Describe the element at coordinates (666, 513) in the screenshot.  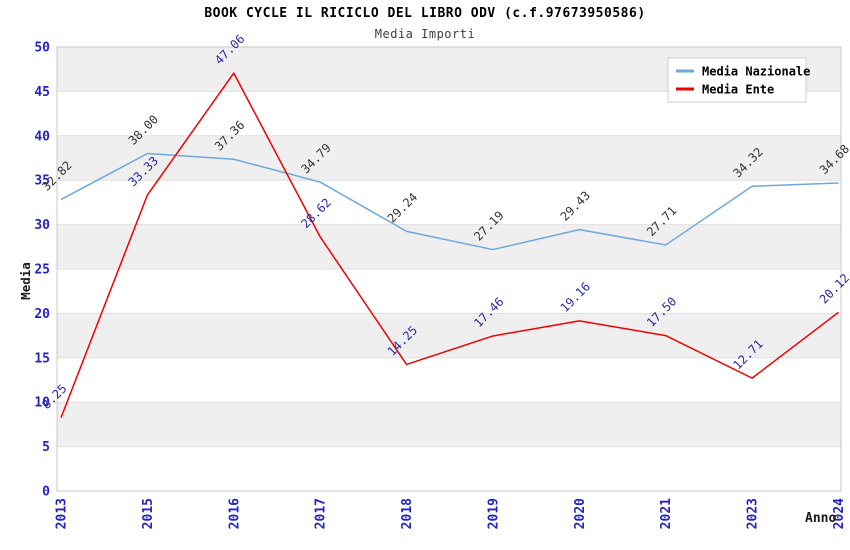
I see `x-tick-label: 2021` at that location.